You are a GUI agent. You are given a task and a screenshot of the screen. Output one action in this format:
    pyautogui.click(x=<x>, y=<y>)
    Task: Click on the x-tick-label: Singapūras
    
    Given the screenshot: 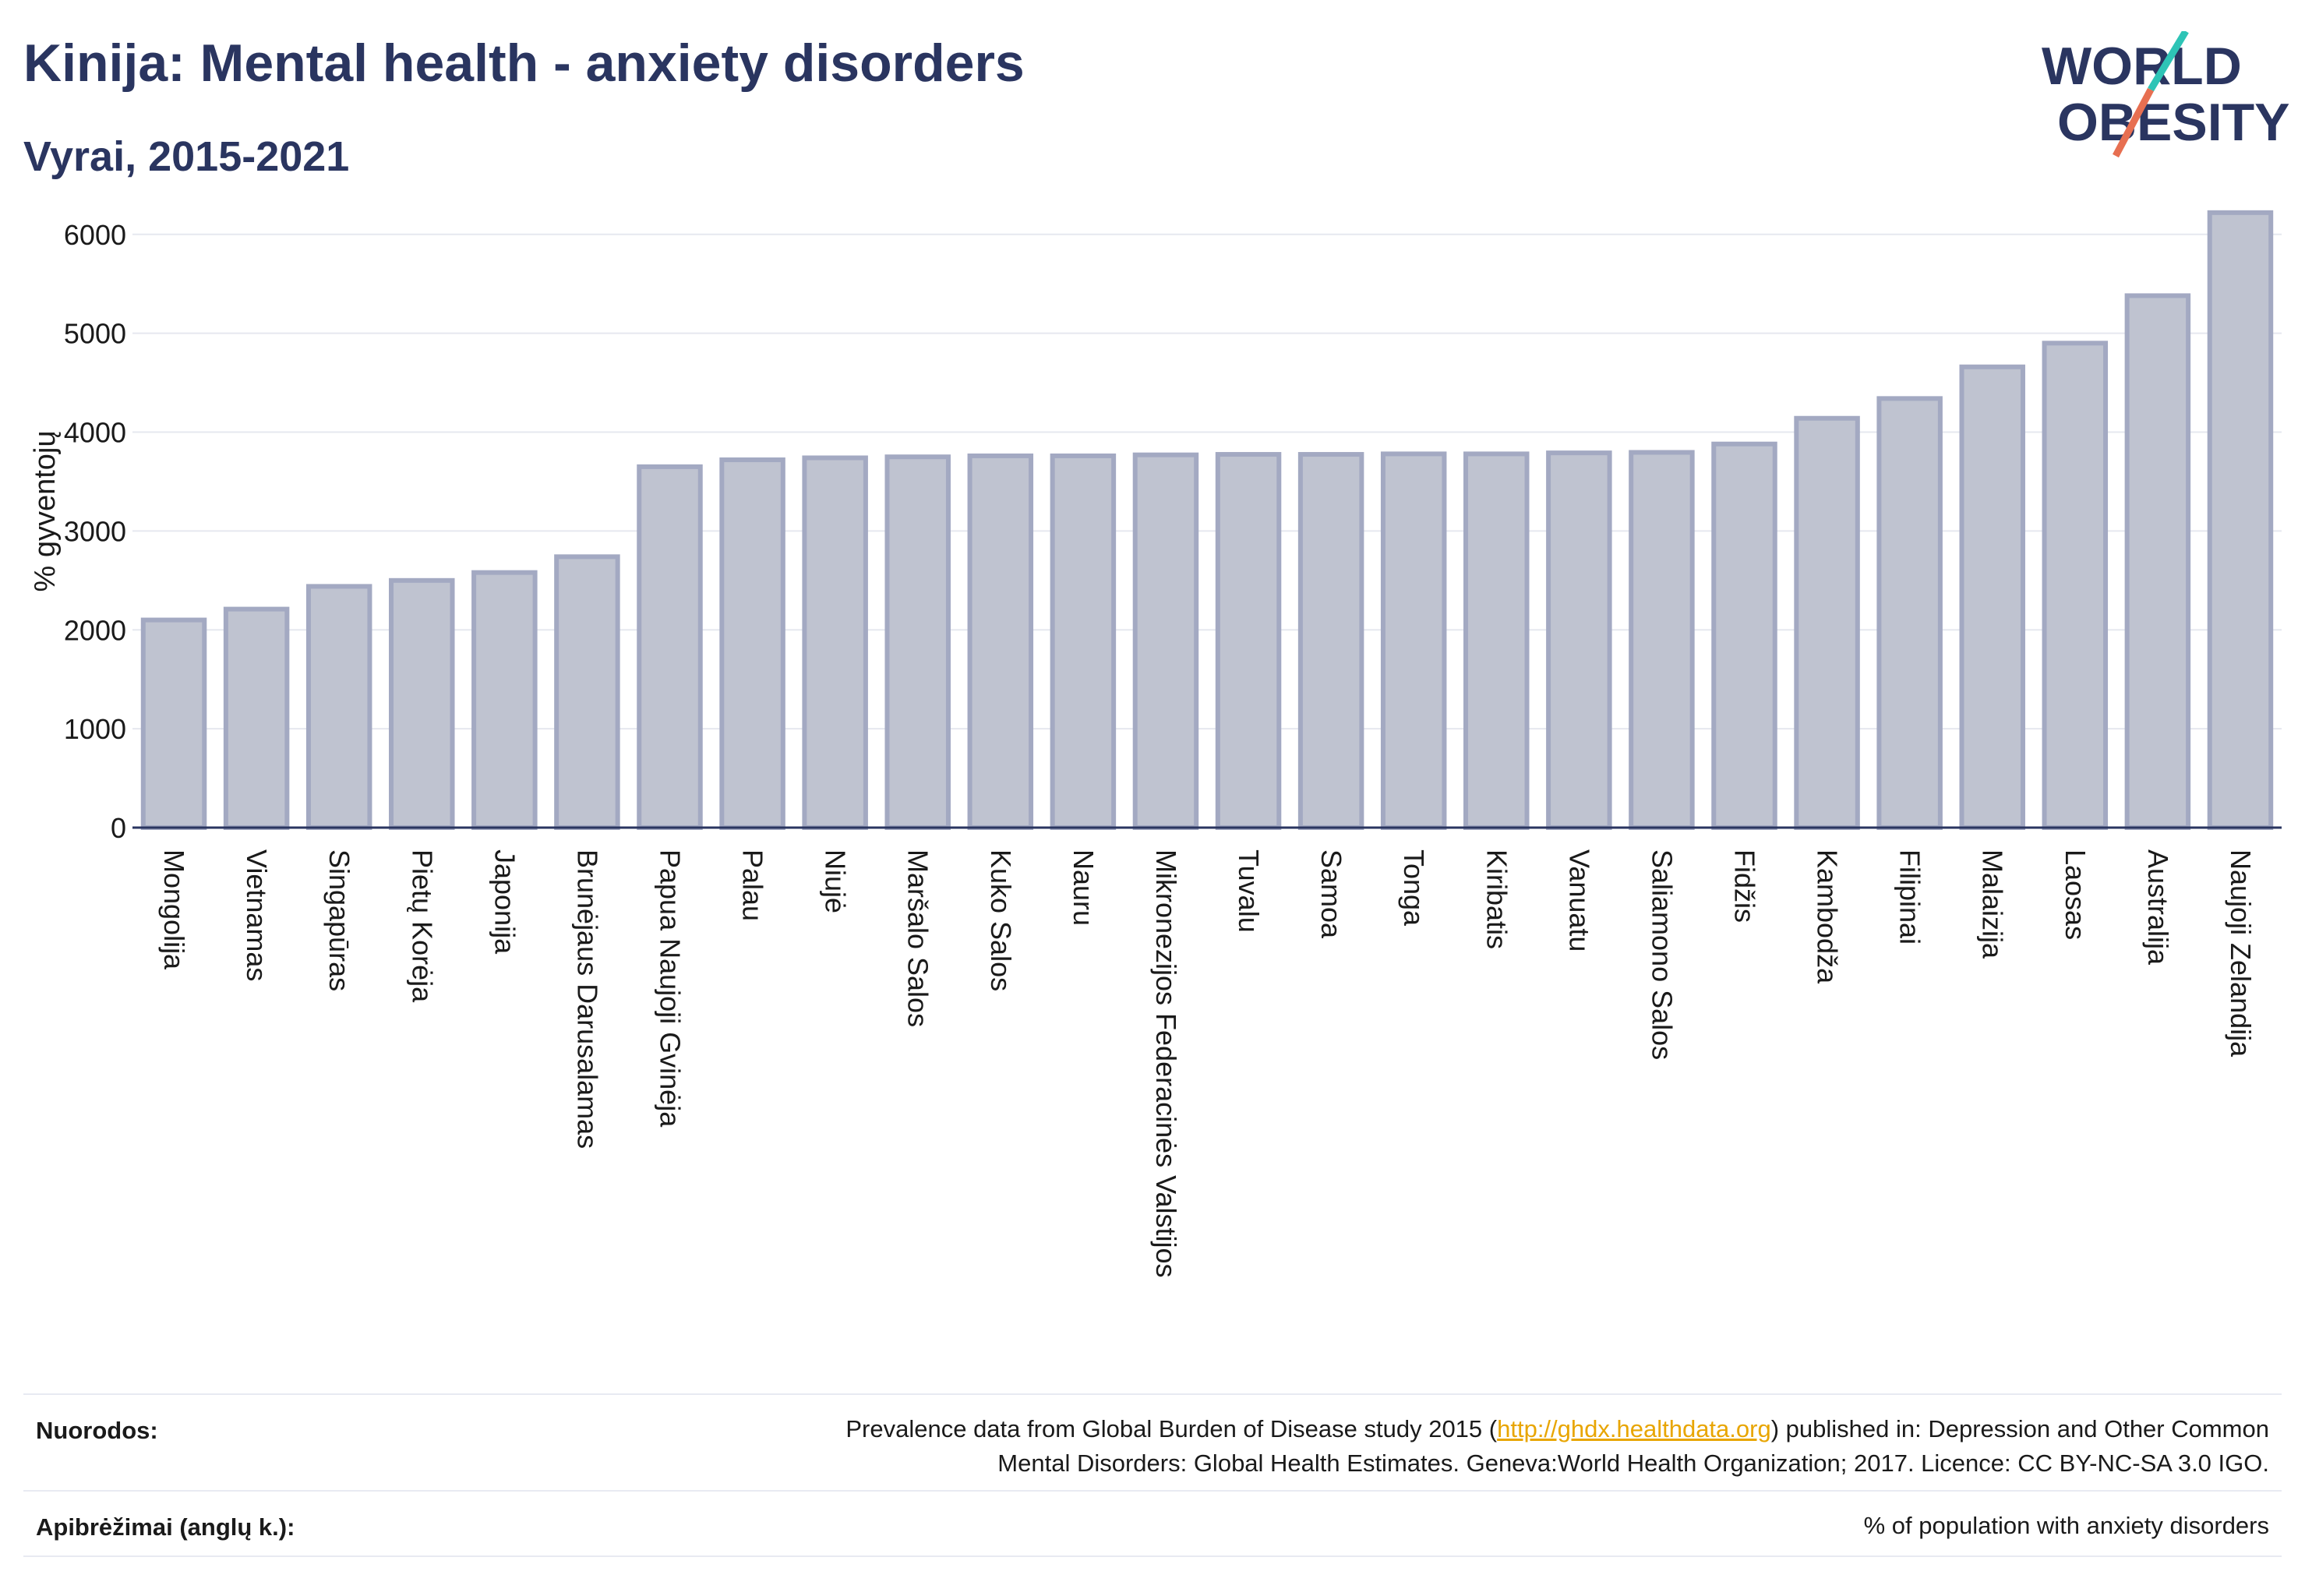 What is the action you would take?
    pyautogui.click(x=339, y=920)
    